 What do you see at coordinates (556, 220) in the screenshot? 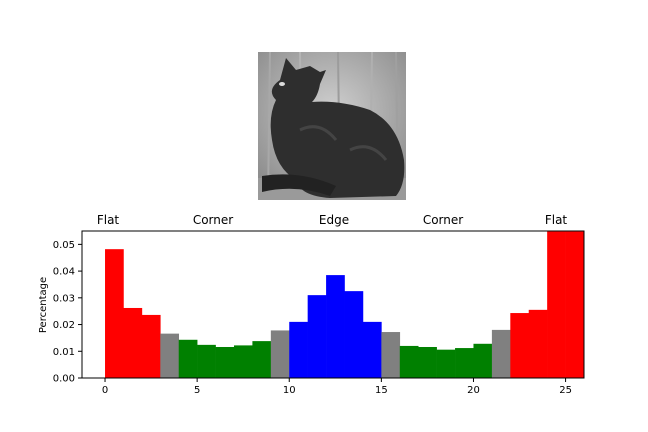
I see `region-label-flat-right: Flat` at bounding box center [556, 220].